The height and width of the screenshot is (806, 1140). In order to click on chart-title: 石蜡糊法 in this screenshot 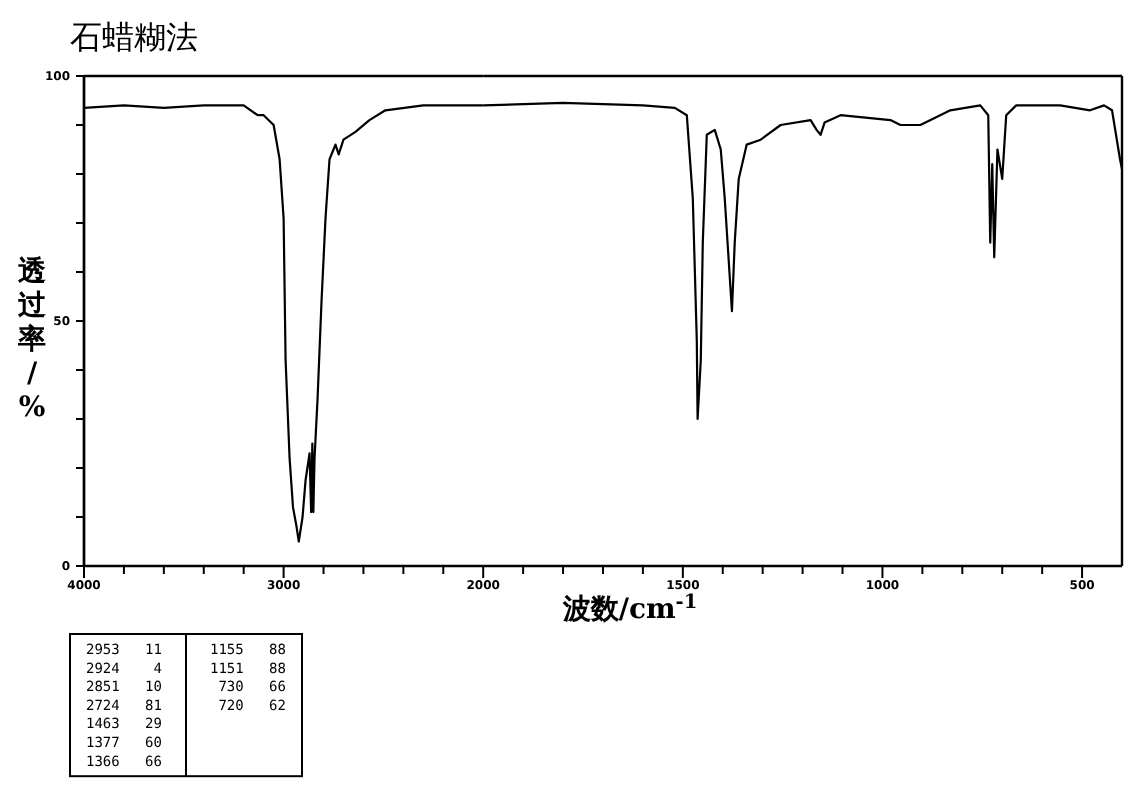, I will do `click(134, 37)`.